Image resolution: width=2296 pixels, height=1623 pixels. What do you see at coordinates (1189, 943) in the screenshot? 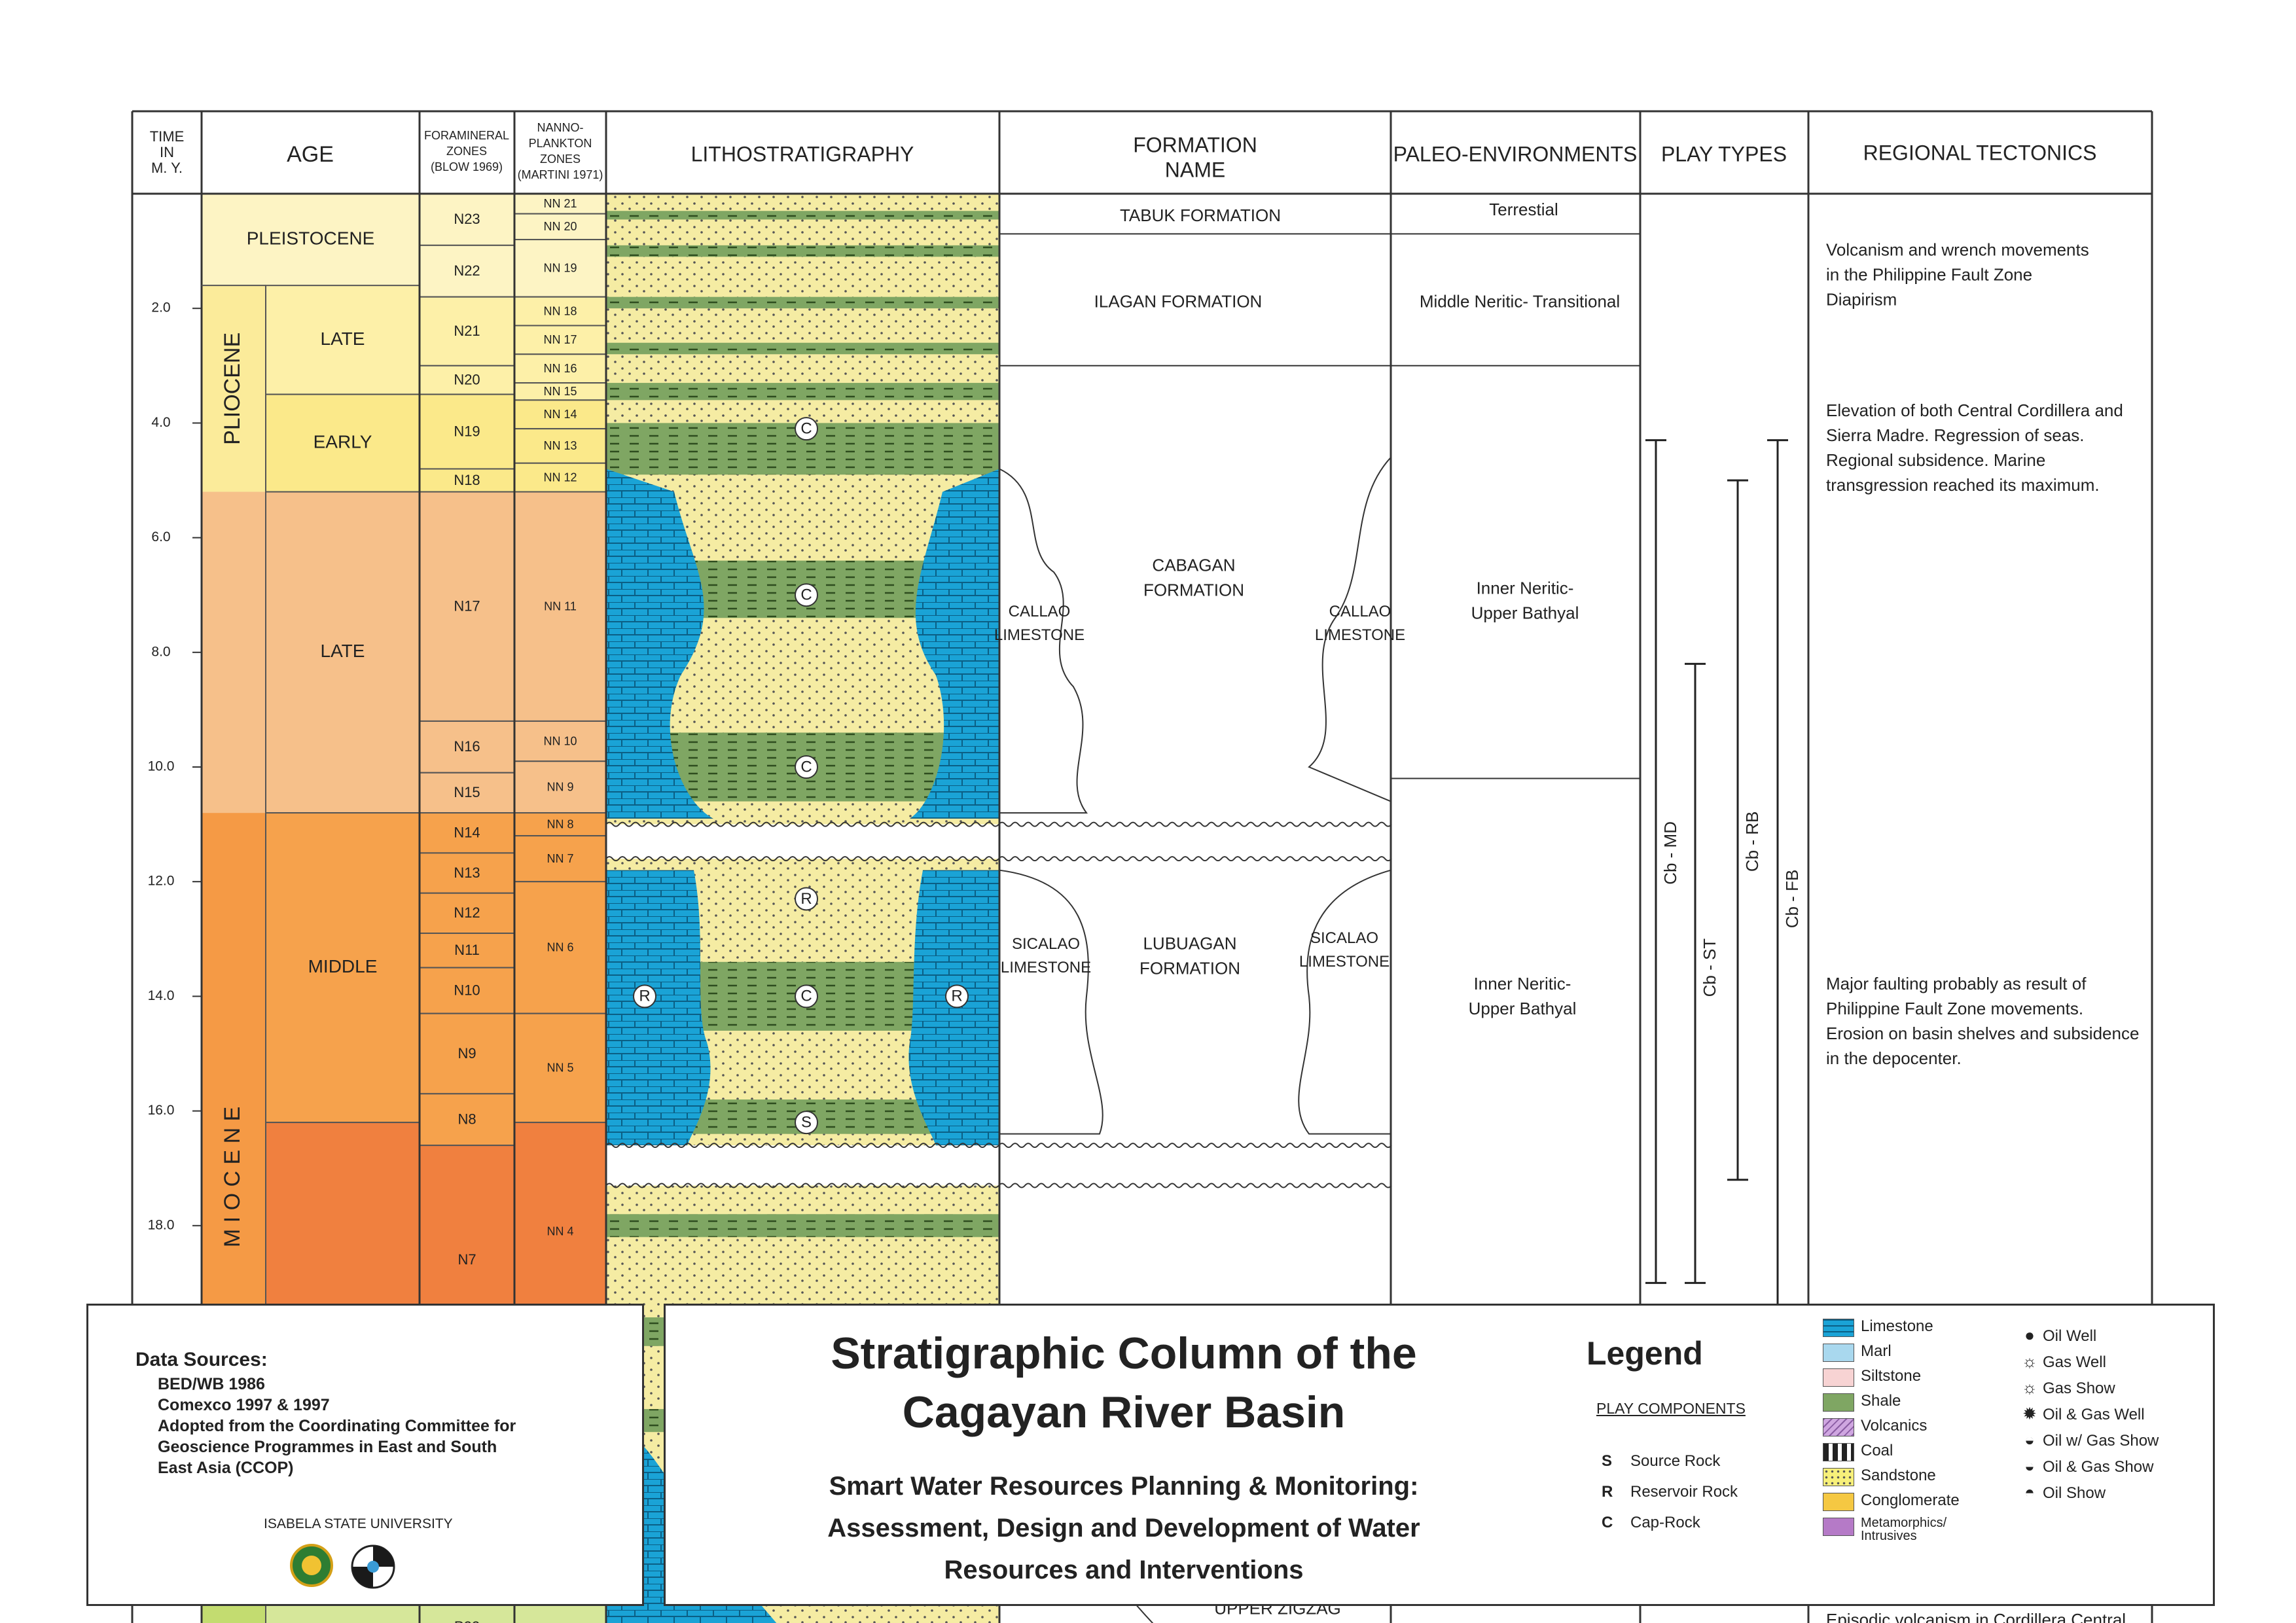
I see `formation-name: LUBUAGAN` at bounding box center [1189, 943].